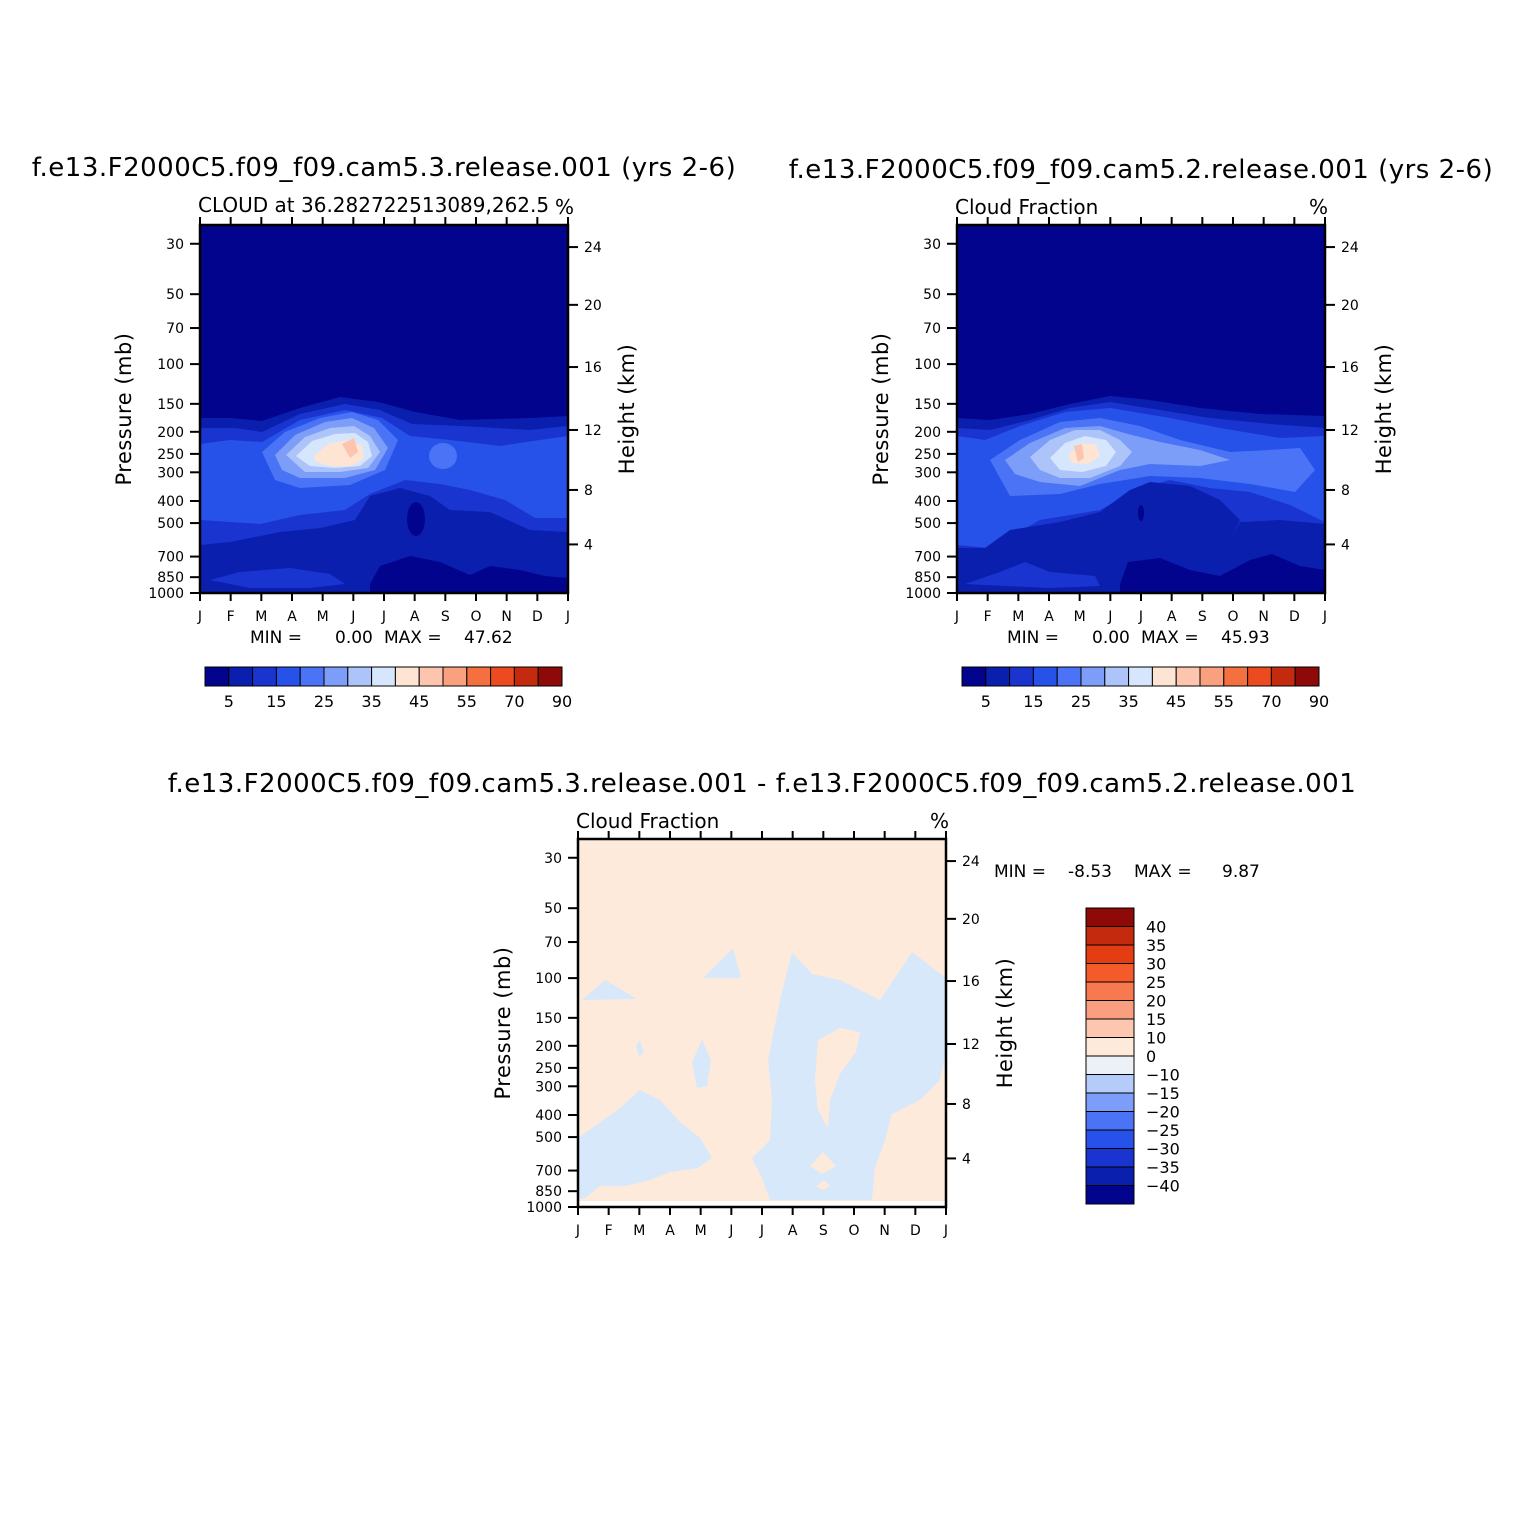 The width and height of the screenshot is (1524, 1524). I want to click on panel2-xtick-label: F, so click(988, 617).